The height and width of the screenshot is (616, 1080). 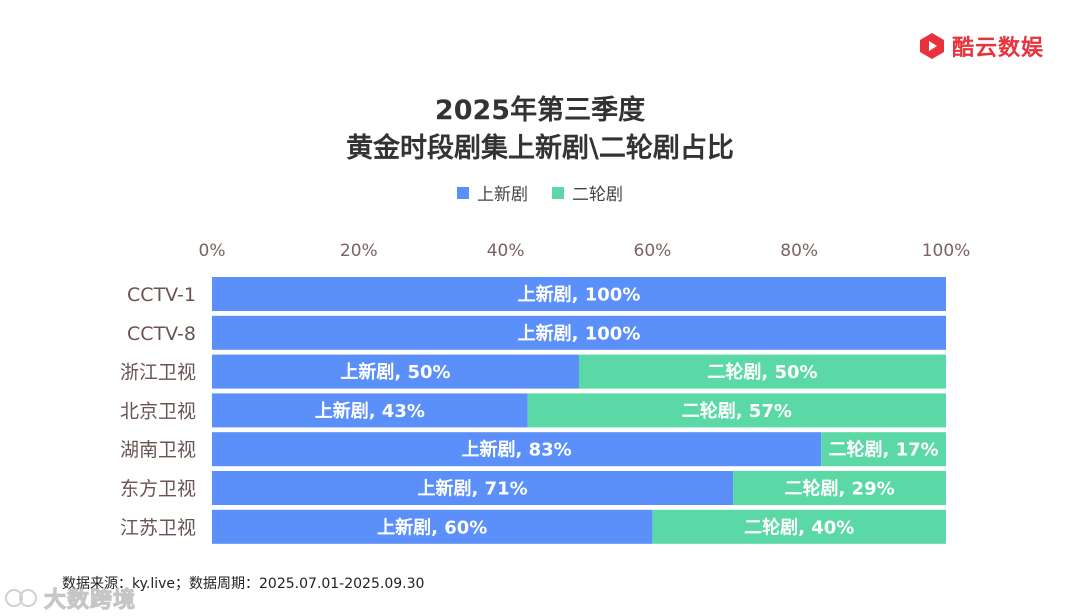 I want to click on chart-title-line2: 黄金时段剧集上新剧\二轮剧占比, so click(x=540, y=148).